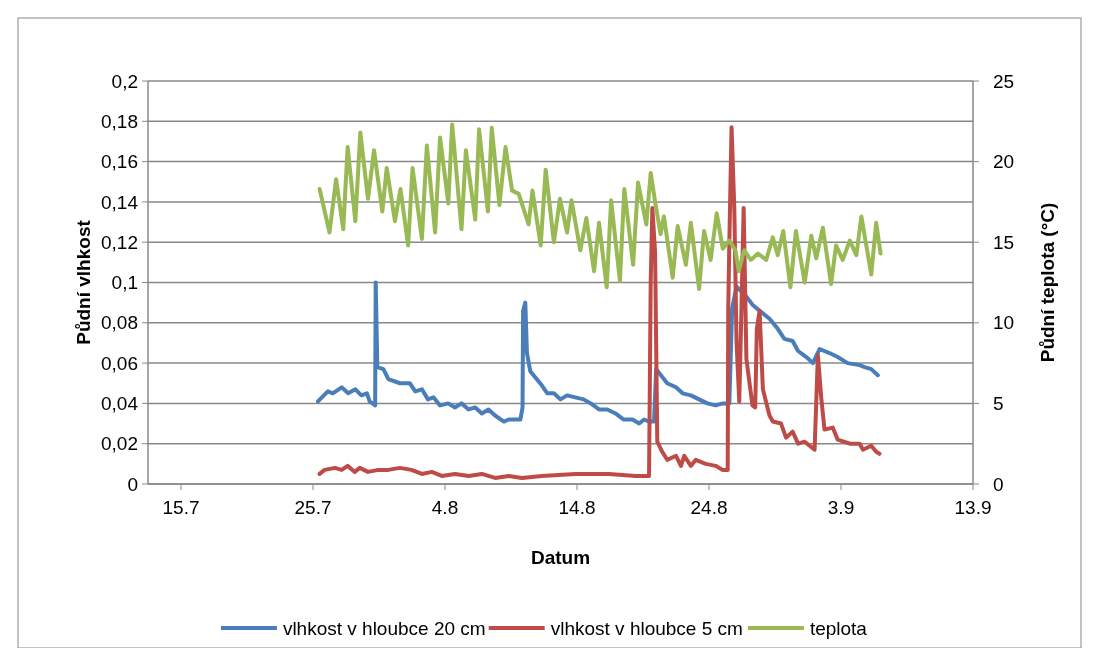 The image size is (1099, 655). What do you see at coordinates (119, 363) in the screenshot?
I see `y-tick-label: 0,06` at bounding box center [119, 363].